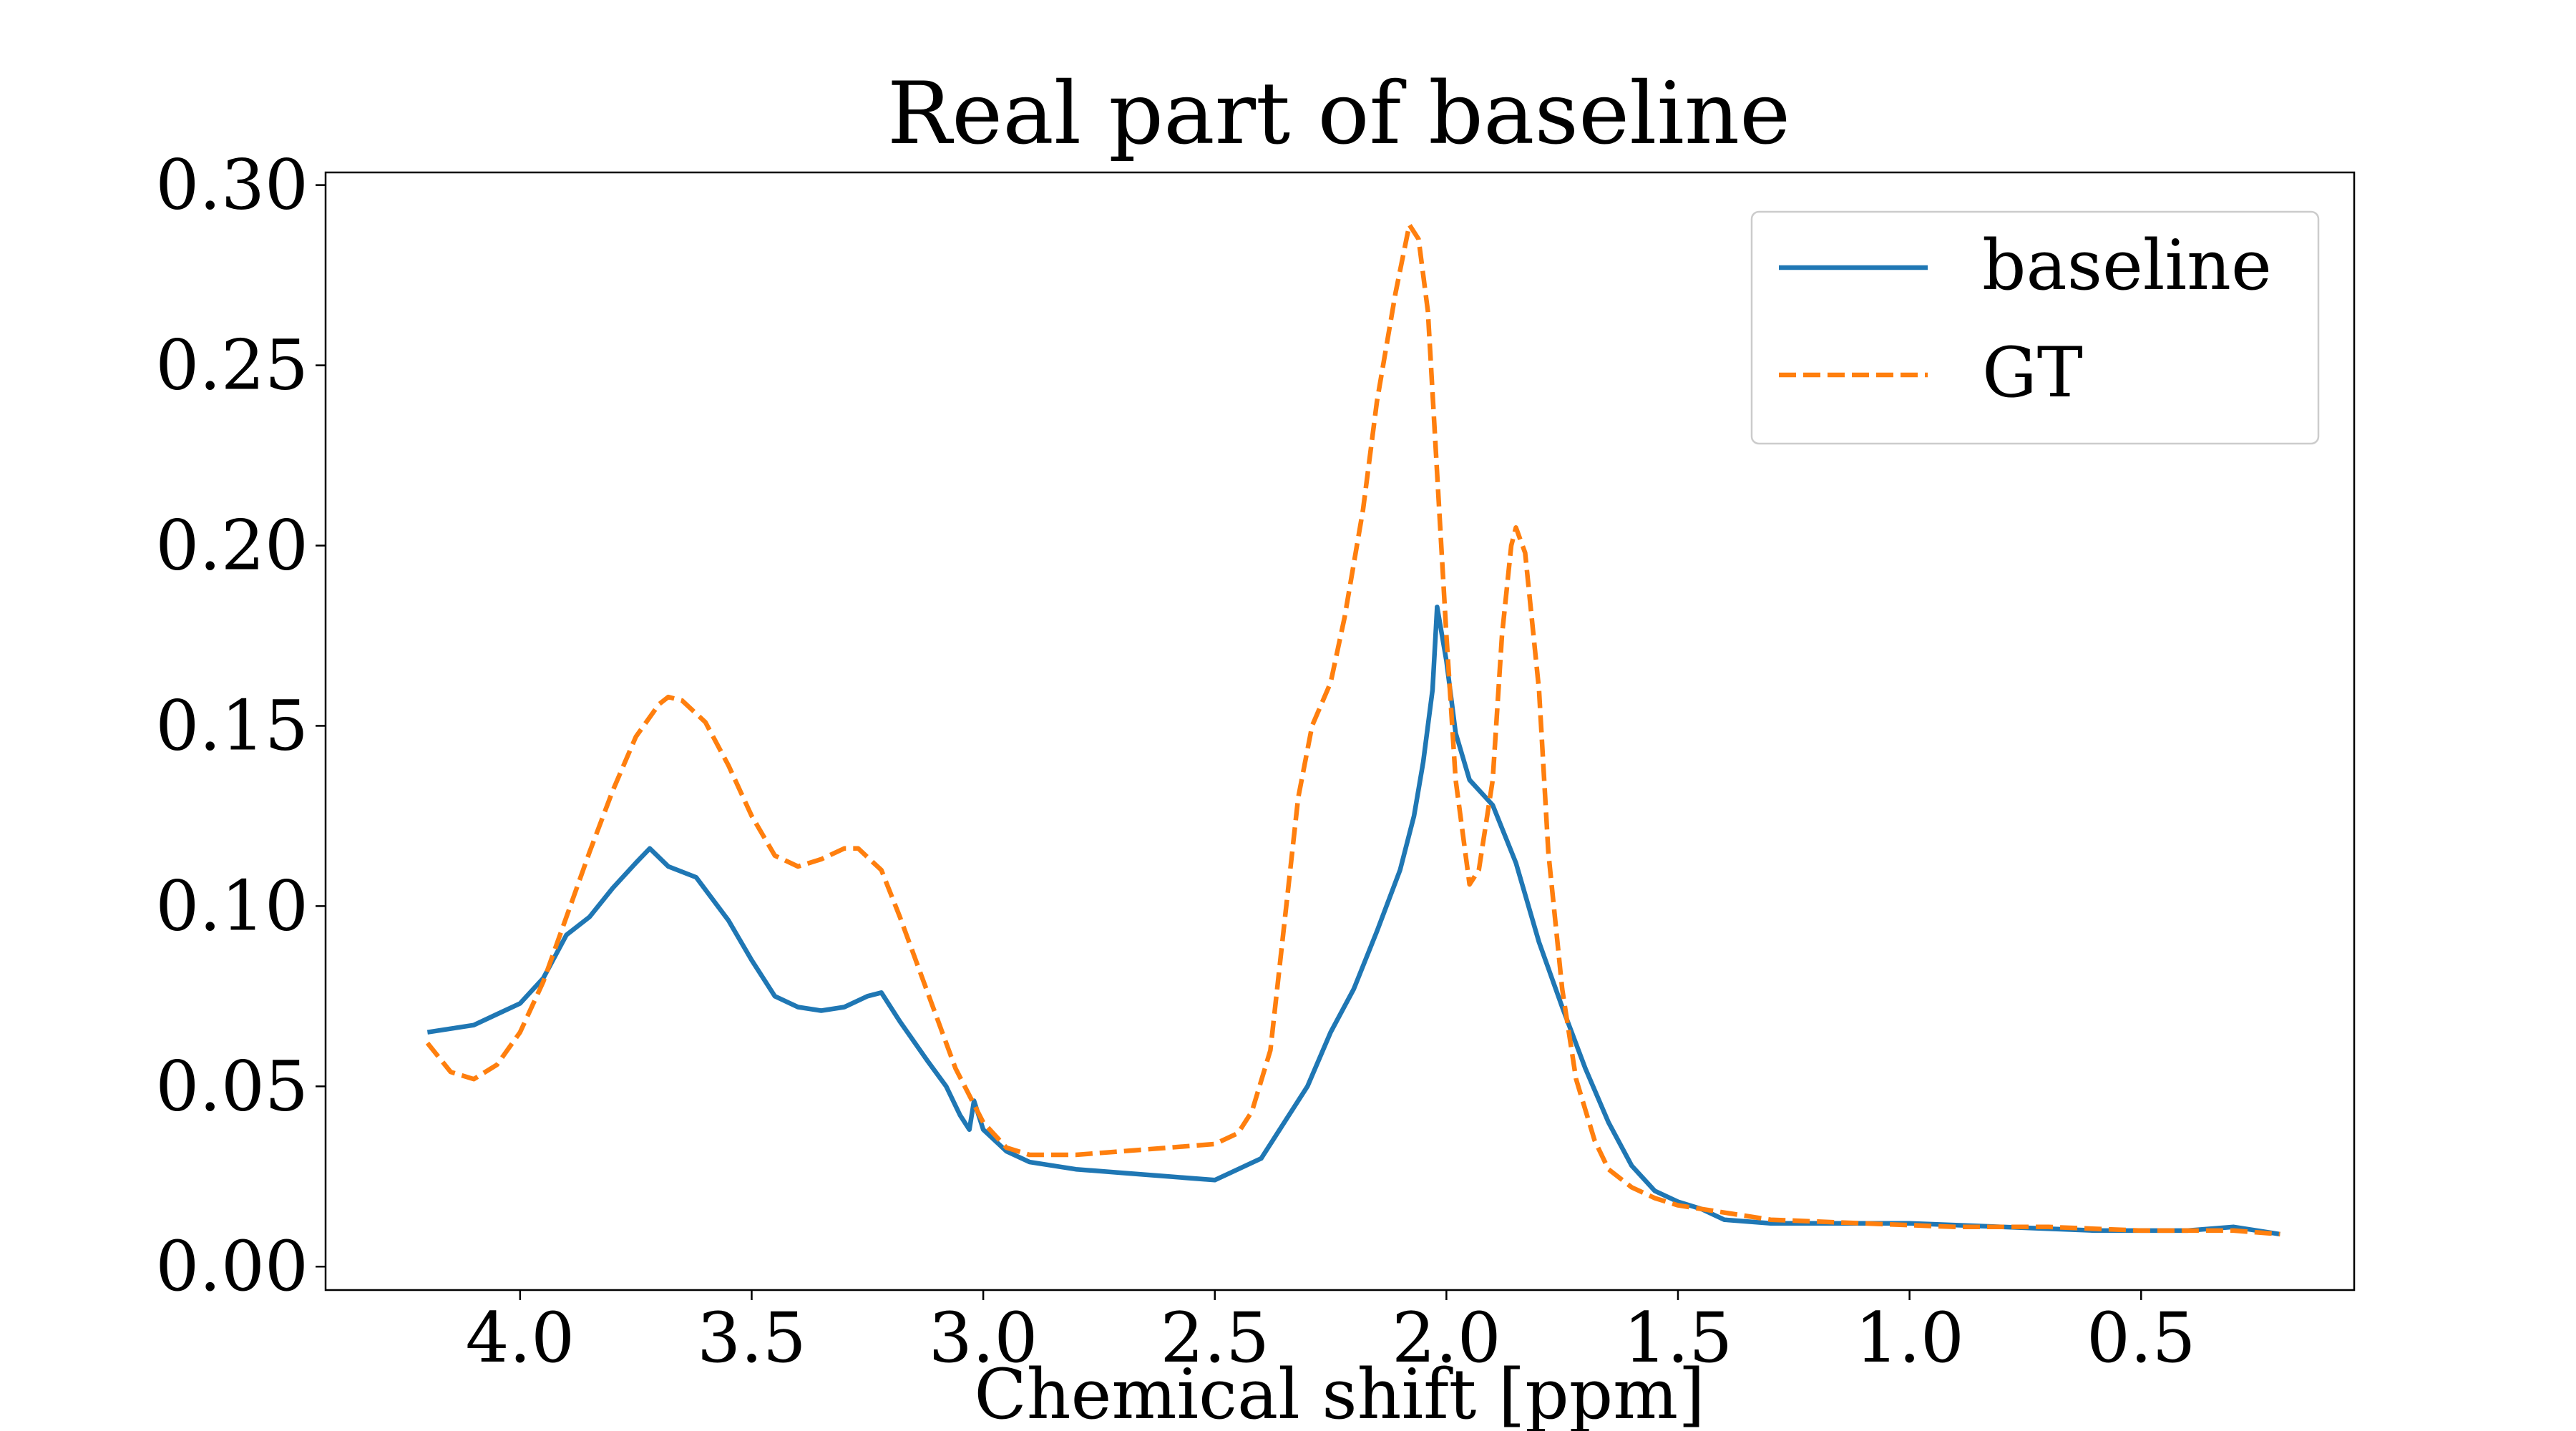  I want to click on x-tick-label: 1.5, so click(1678, 1338).